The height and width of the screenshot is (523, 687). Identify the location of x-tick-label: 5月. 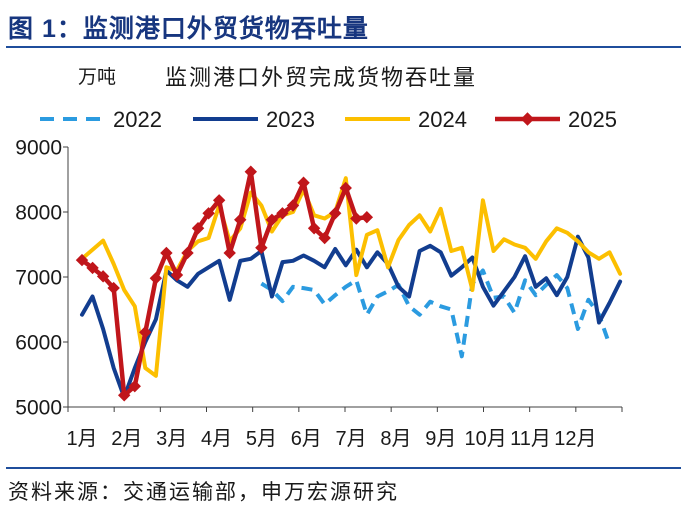
(261, 439).